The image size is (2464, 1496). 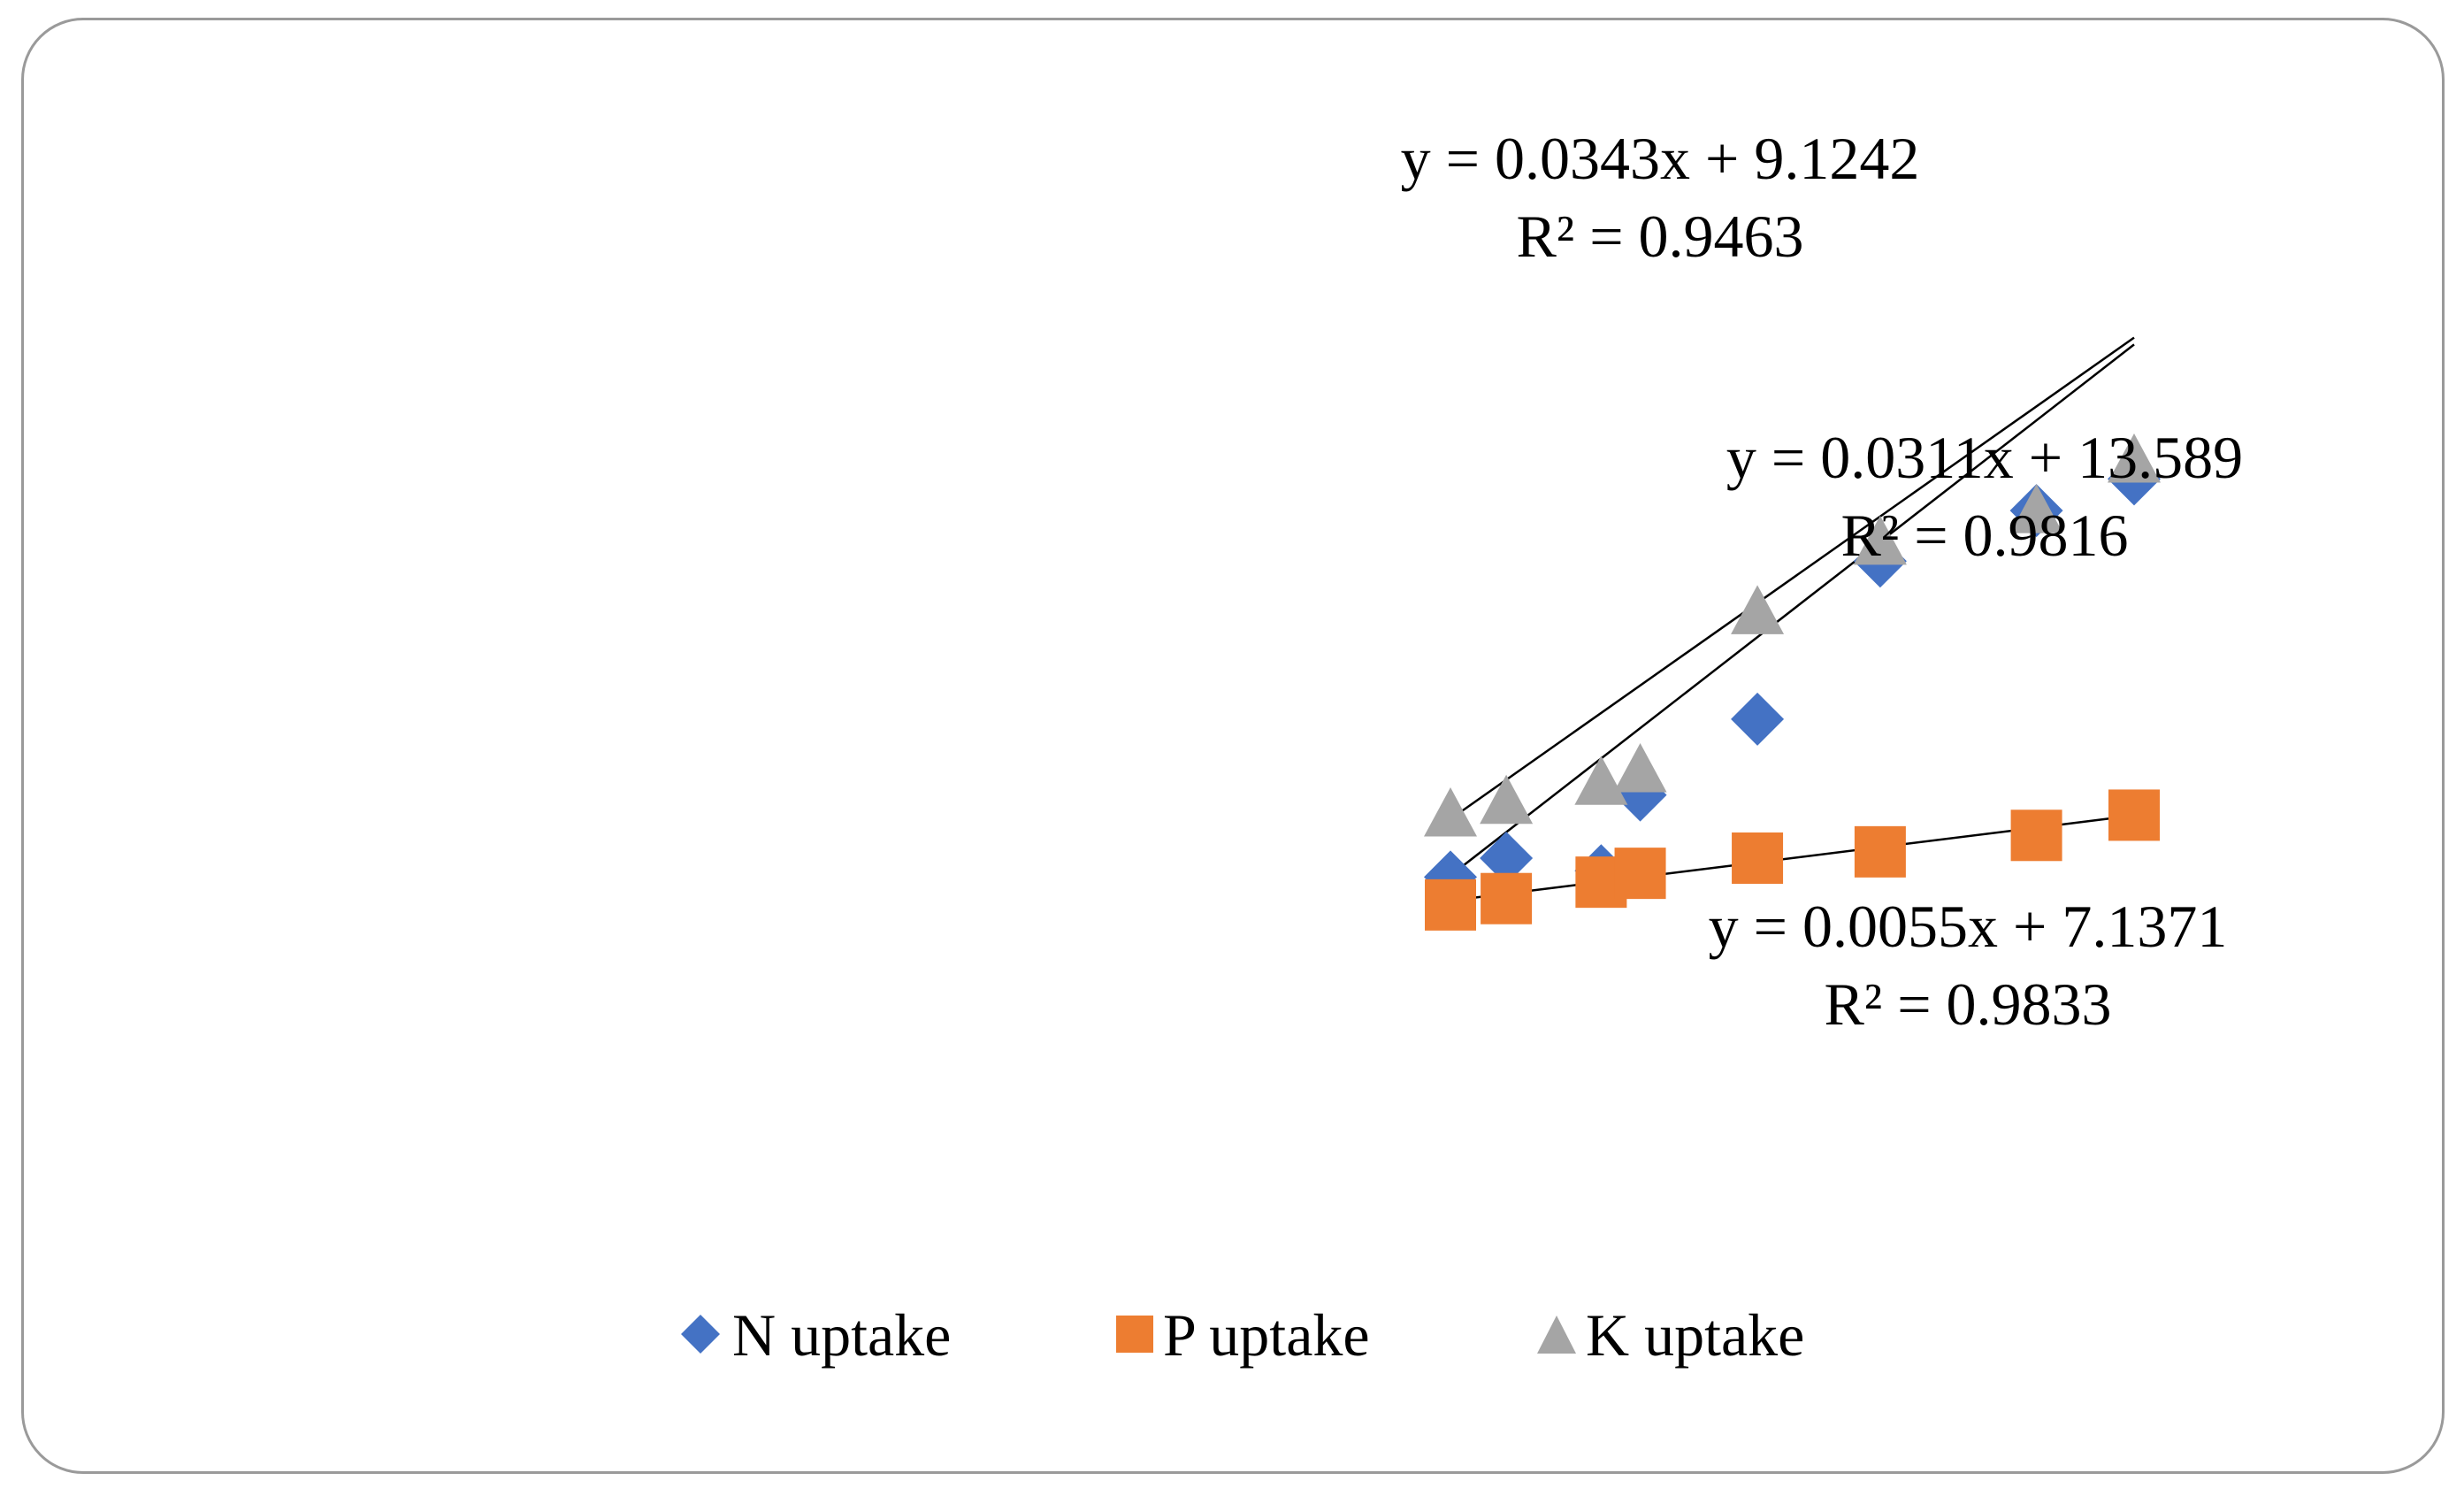 I want to click on k-trend-equation: y = 0.0311x + 13.589, so click(x=1984, y=457).